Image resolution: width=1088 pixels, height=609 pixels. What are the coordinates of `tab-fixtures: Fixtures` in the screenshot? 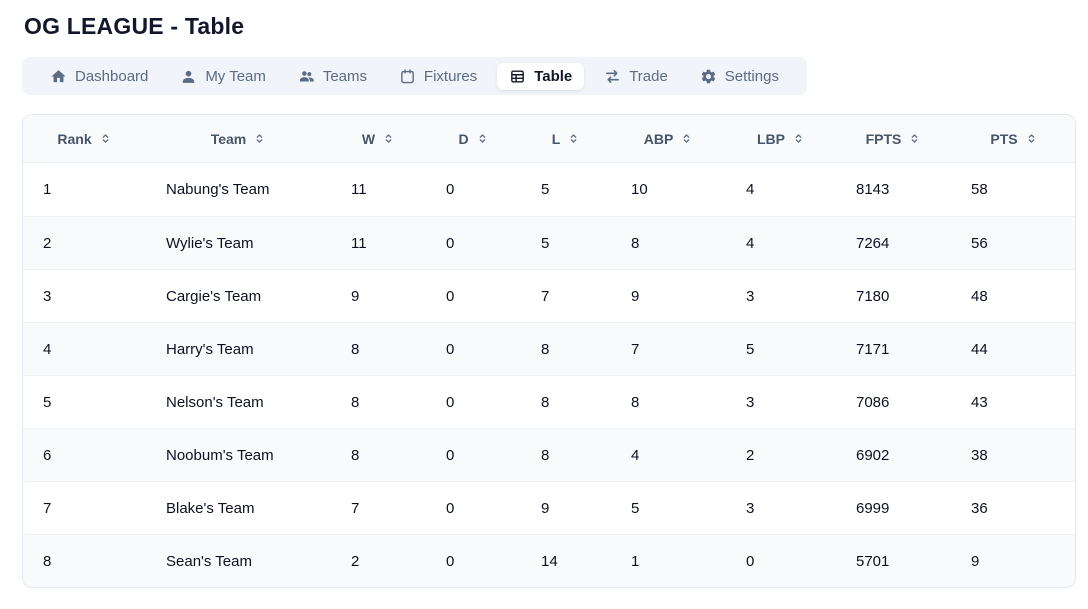 It's located at (438, 76).